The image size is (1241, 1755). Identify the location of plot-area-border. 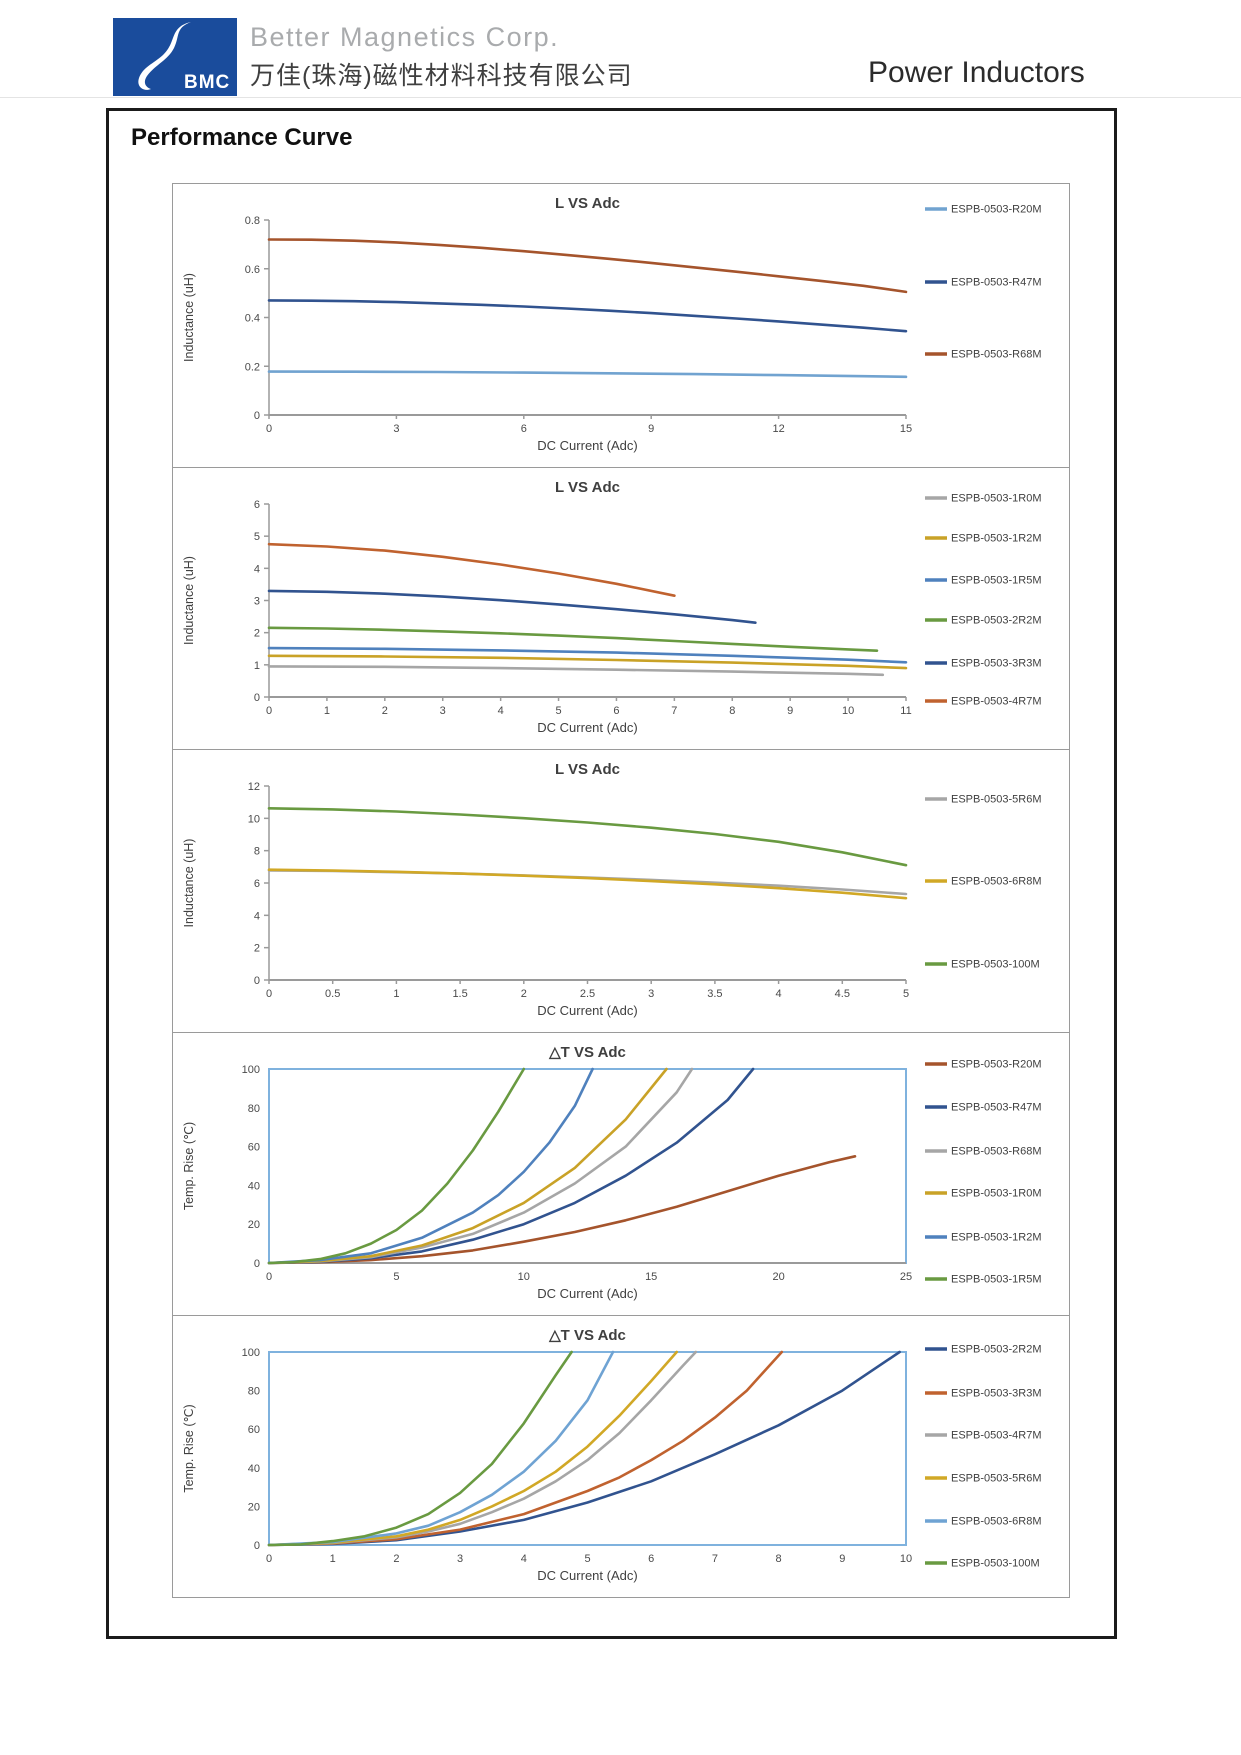
(587, 1448).